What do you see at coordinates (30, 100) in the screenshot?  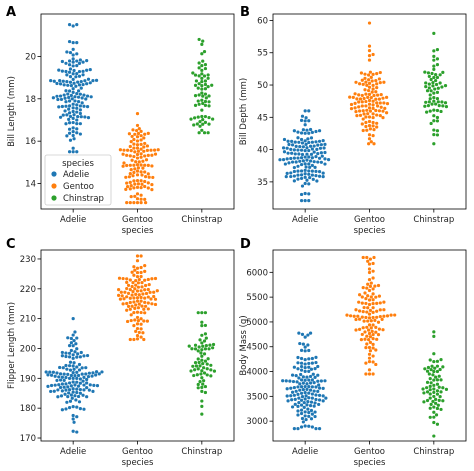 I see `y-tick-label: 18` at bounding box center [30, 100].